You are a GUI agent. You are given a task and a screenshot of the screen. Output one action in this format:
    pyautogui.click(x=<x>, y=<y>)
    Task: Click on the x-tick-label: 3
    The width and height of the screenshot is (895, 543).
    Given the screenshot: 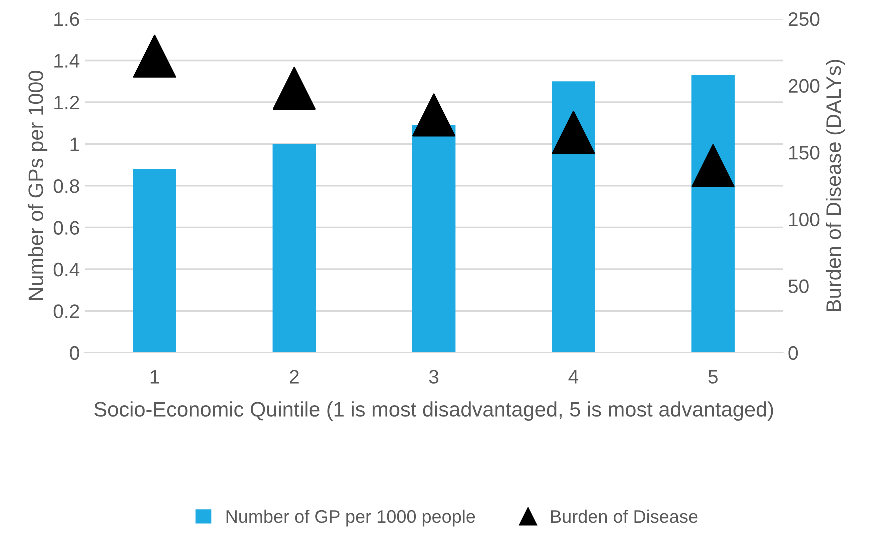 What is the action you would take?
    pyautogui.click(x=434, y=377)
    